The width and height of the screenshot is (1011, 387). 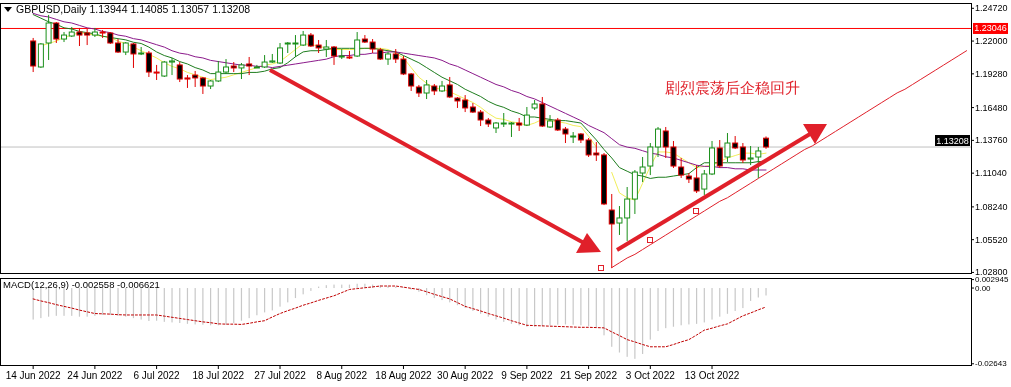 What do you see at coordinates (991, 107) in the screenshot?
I see `y-tick-label: 1.16480` at bounding box center [991, 107].